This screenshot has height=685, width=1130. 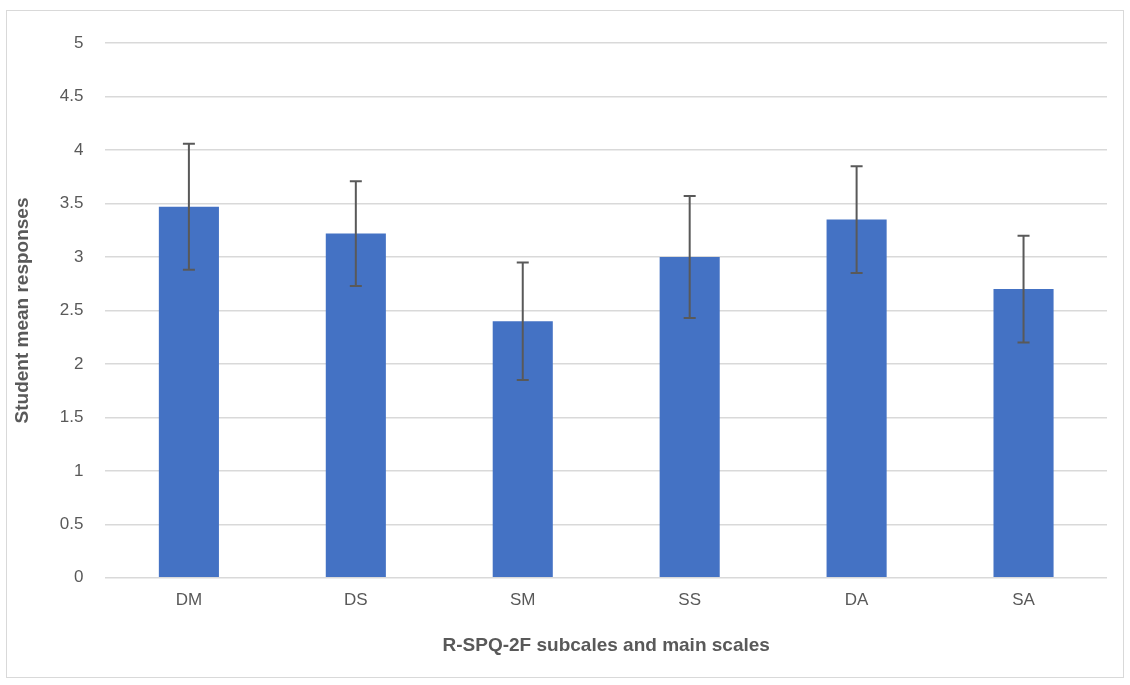 What do you see at coordinates (78, 42) in the screenshot?
I see `y-tick-label: 5` at bounding box center [78, 42].